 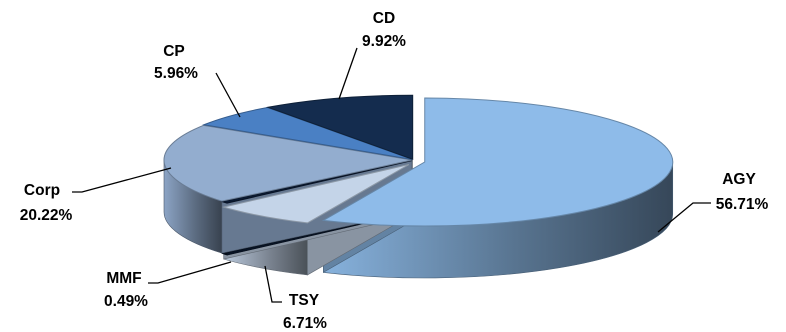 I want to click on leader-line-cp, so click(x=228, y=95).